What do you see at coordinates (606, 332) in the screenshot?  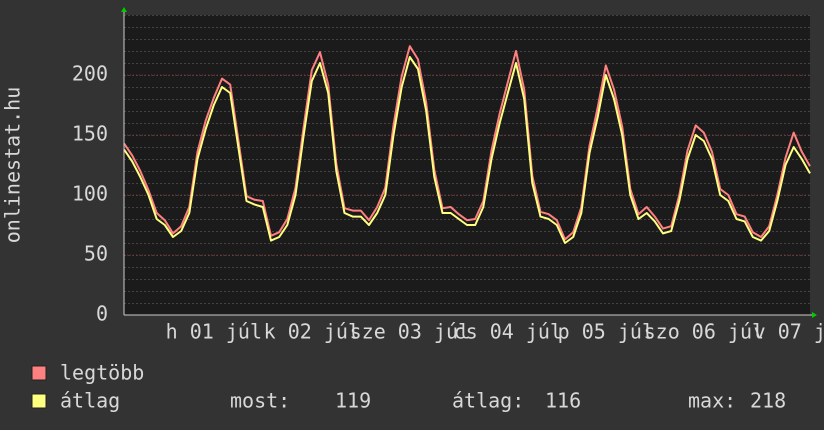 I see `x-tick-label: p 05 júl` at bounding box center [606, 332].